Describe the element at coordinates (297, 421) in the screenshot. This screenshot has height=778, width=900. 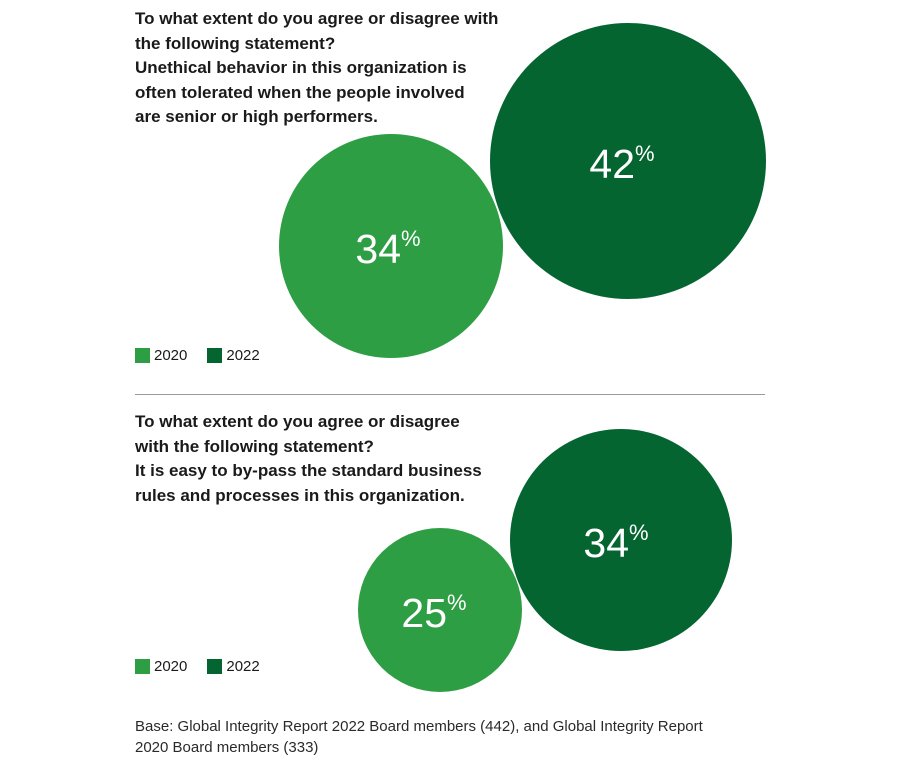
I see `chart2-question-line: To what extent do you agree or disagree` at that location.